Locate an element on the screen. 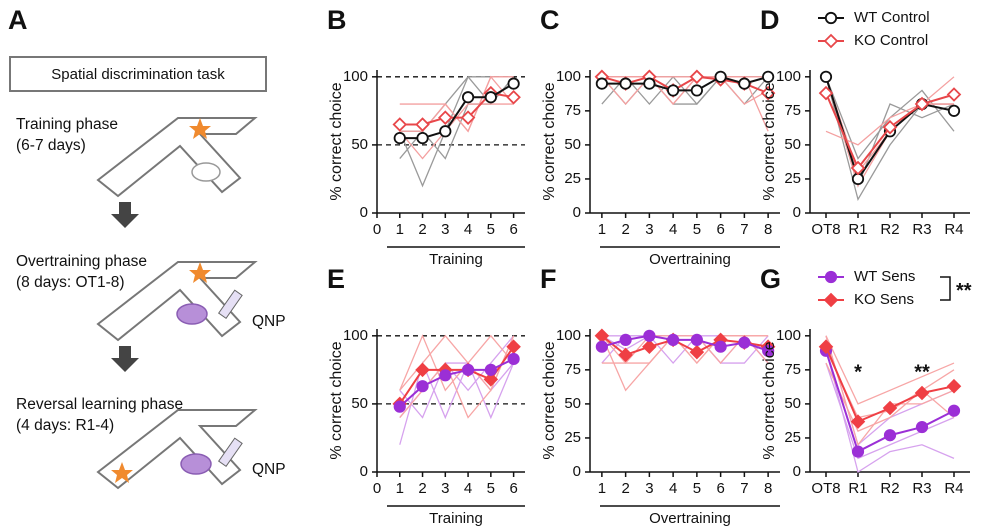 Image resolution: width=998 pixels, height=527 pixels. panel-letter: E is located at coordinates (336, 279).